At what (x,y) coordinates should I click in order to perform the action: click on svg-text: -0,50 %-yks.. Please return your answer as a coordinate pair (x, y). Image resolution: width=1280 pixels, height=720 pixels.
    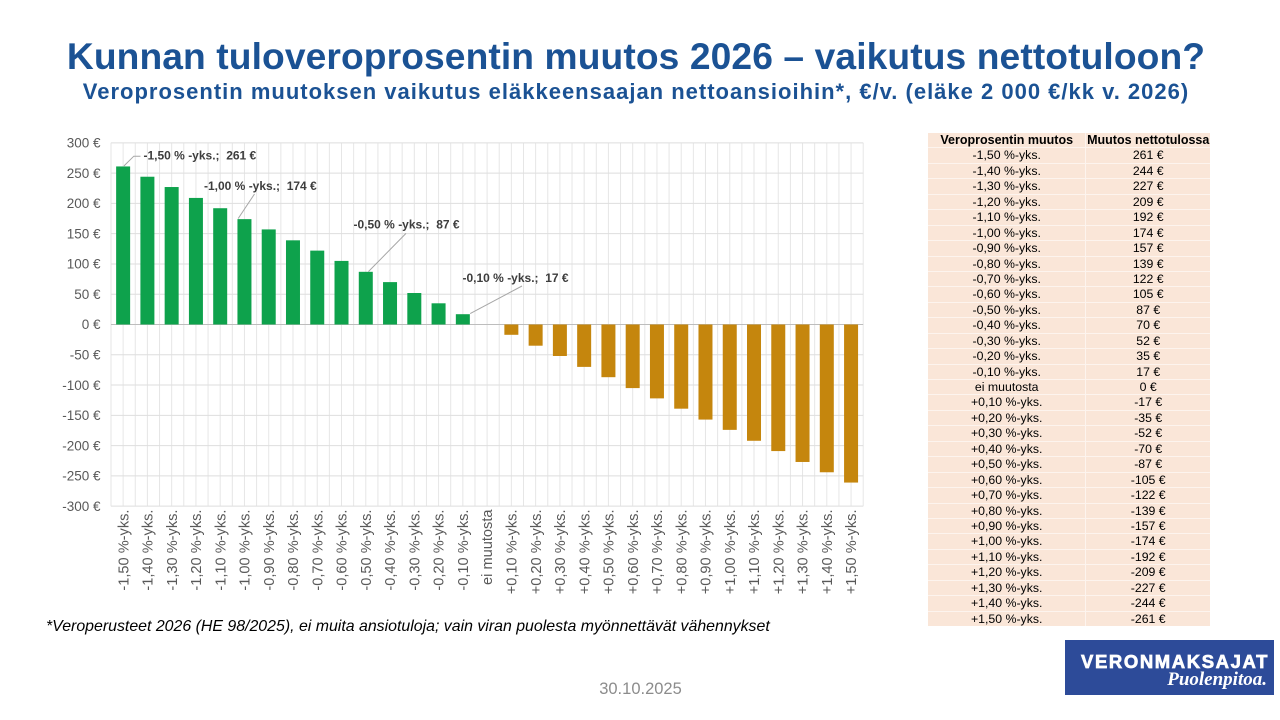
    Looking at the image, I should click on (367, 550).